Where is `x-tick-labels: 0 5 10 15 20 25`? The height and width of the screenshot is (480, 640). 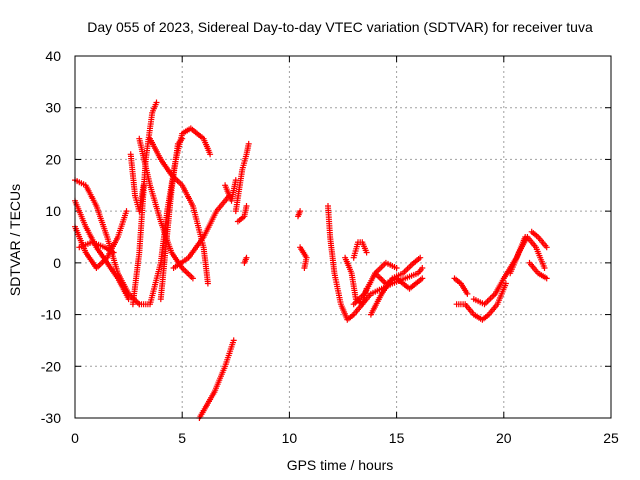
x-tick-labels: 0 5 10 15 20 25 is located at coordinates (345, 438).